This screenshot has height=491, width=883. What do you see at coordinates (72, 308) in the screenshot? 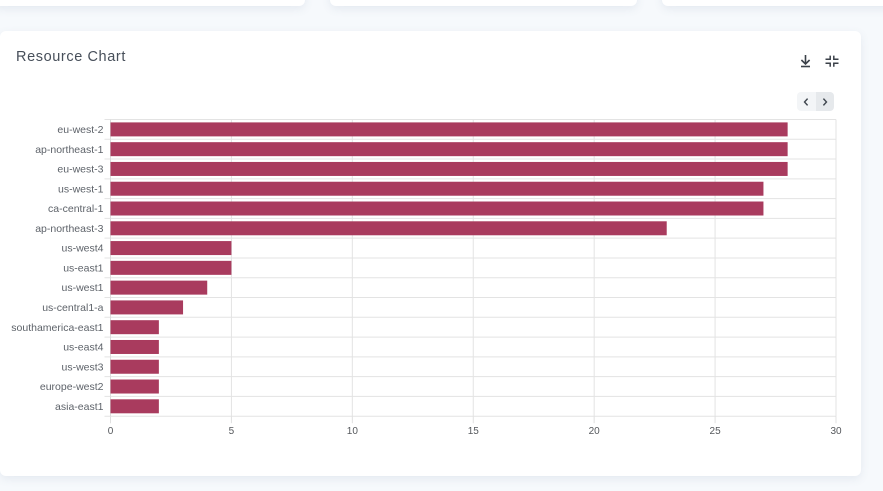
I see `svg-text: us-central1-a` at bounding box center [72, 308].